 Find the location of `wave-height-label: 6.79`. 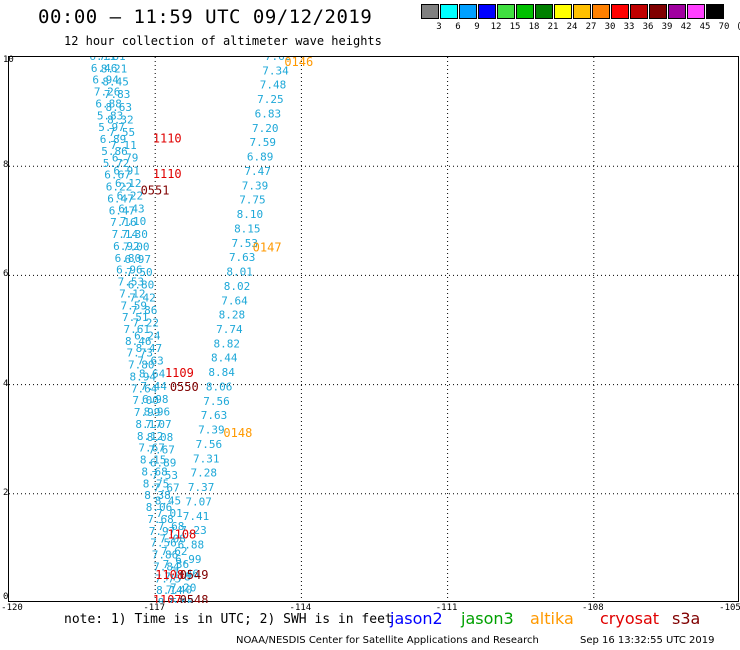

wave-height-label: 6.79 is located at coordinates (125, 158).